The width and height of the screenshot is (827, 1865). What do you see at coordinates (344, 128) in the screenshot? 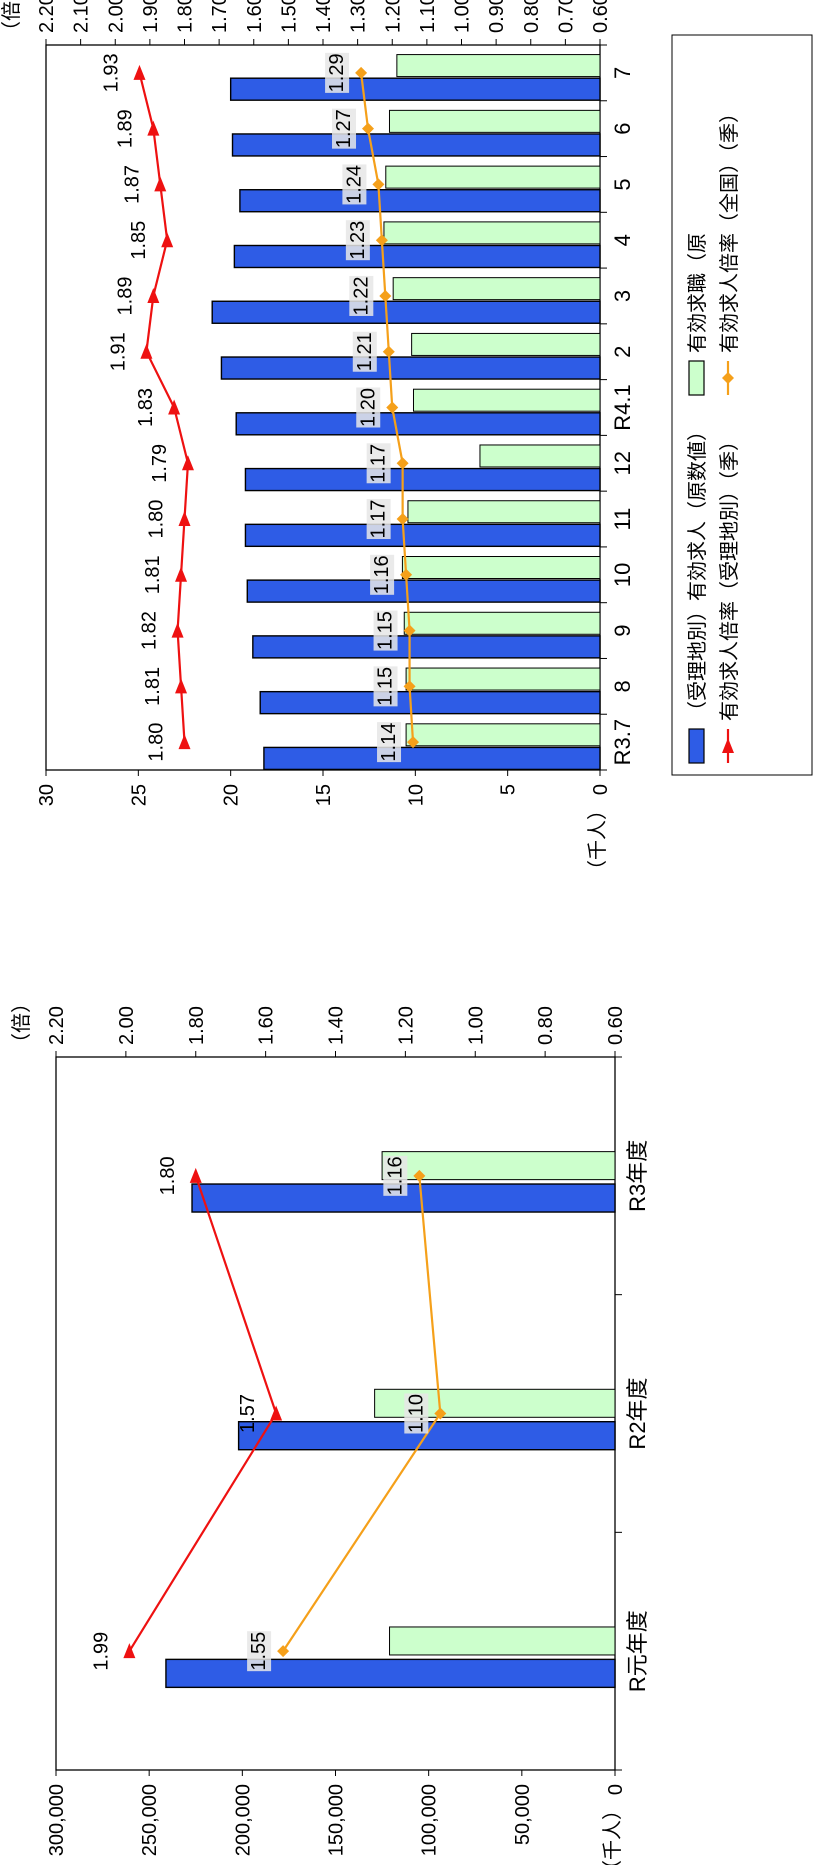
I see `national-ratio-label: 1.27` at bounding box center [344, 128].